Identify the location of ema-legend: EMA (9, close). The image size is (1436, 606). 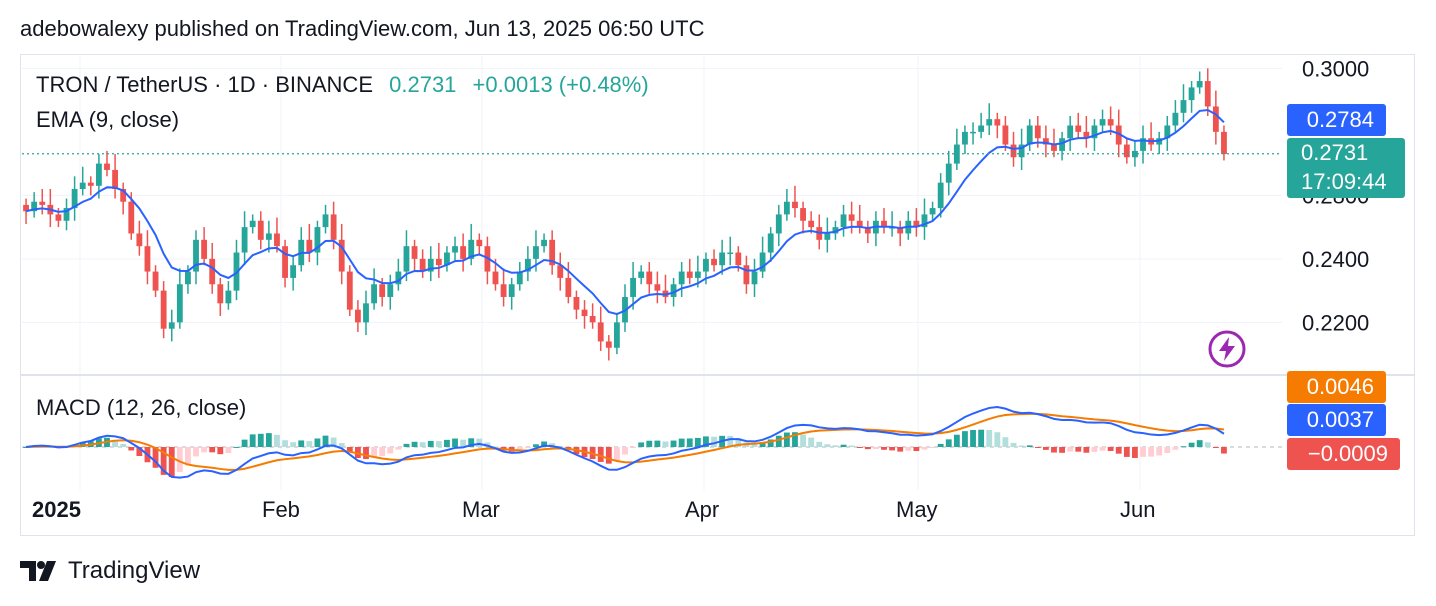
(108, 119).